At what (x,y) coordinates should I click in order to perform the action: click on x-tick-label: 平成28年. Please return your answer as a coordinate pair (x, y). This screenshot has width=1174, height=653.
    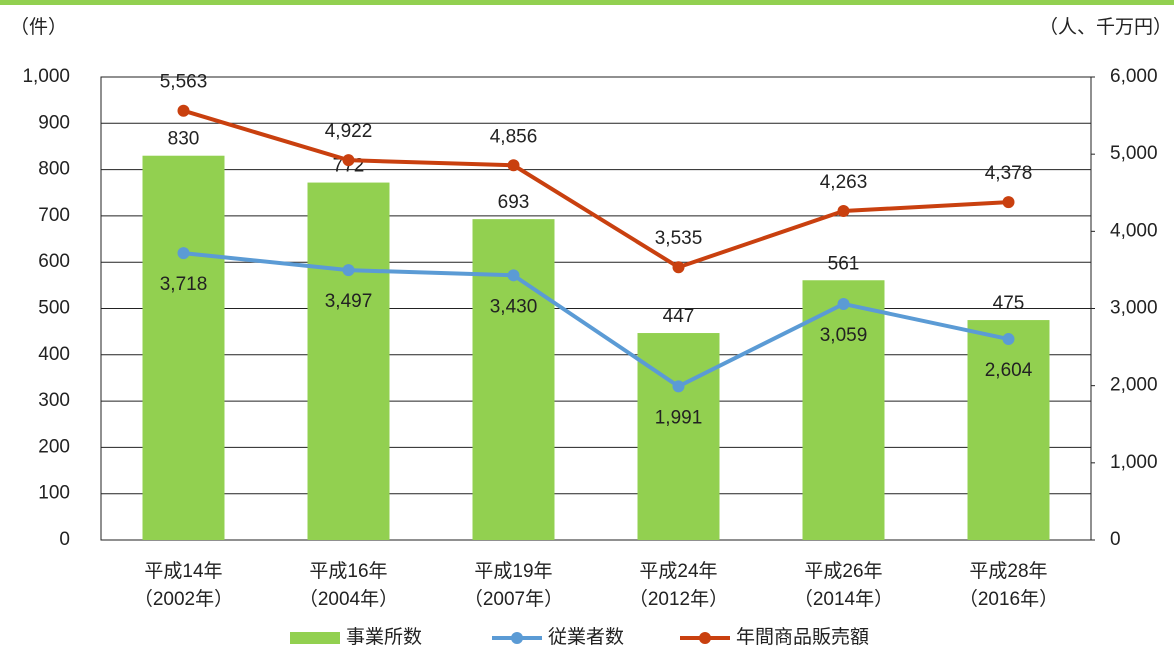
    Looking at the image, I should click on (1008, 571).